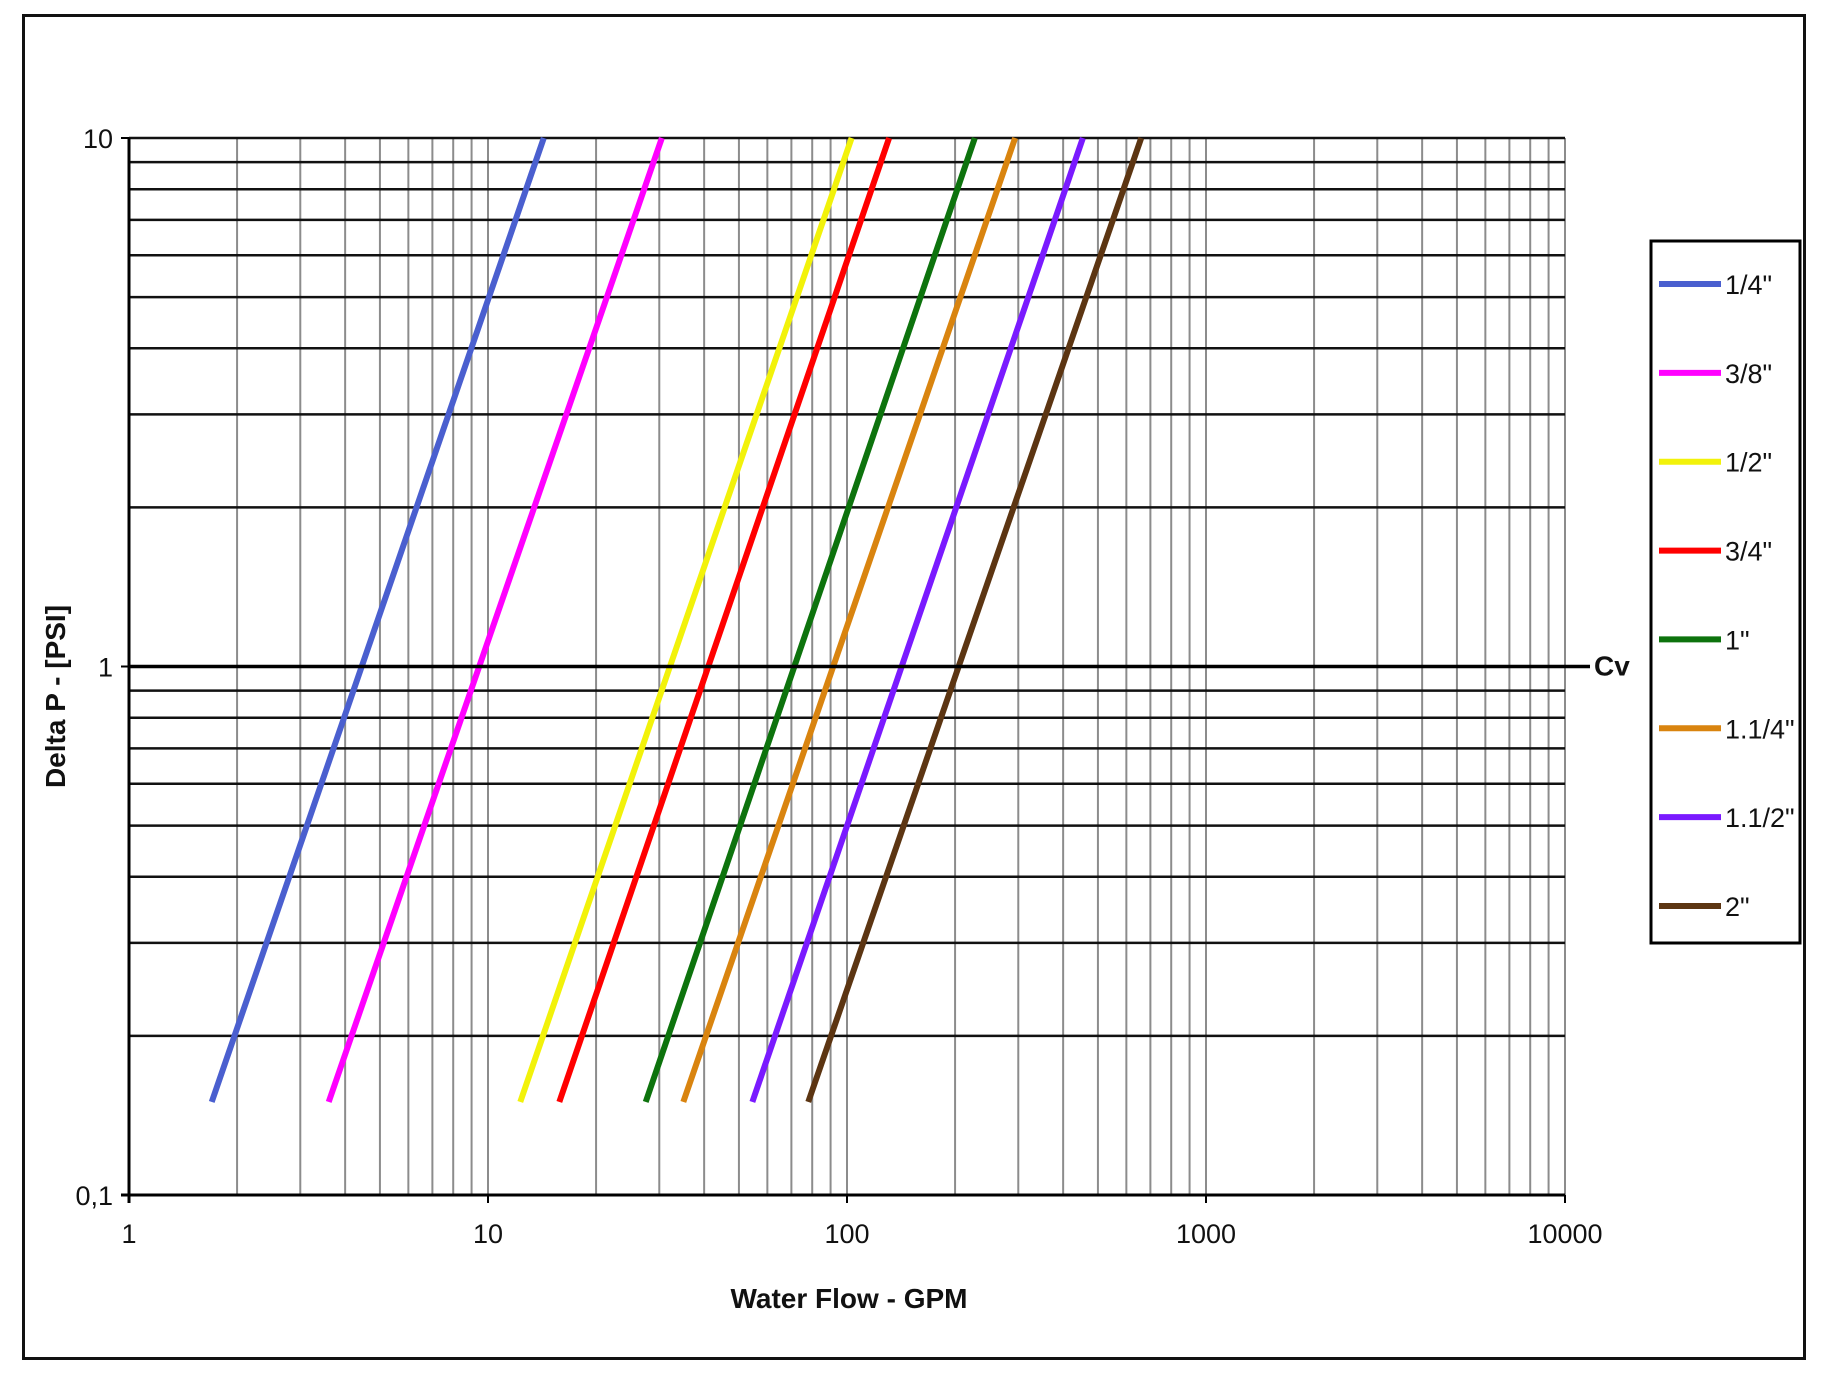  Describe the element at coordinates (849, 1298) in the screenshot. I see `x-axis-title: Water Flow - GPM` at that location.